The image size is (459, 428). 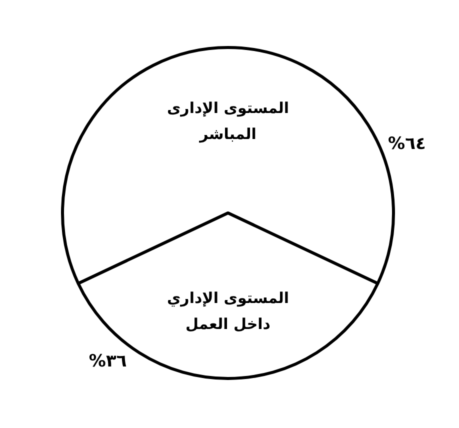 What do you see at coordinates (228, 311) in the screenshot?
I see `slice-label: المستوى الإداري داخل العمل` at bounding box center [228, 311].